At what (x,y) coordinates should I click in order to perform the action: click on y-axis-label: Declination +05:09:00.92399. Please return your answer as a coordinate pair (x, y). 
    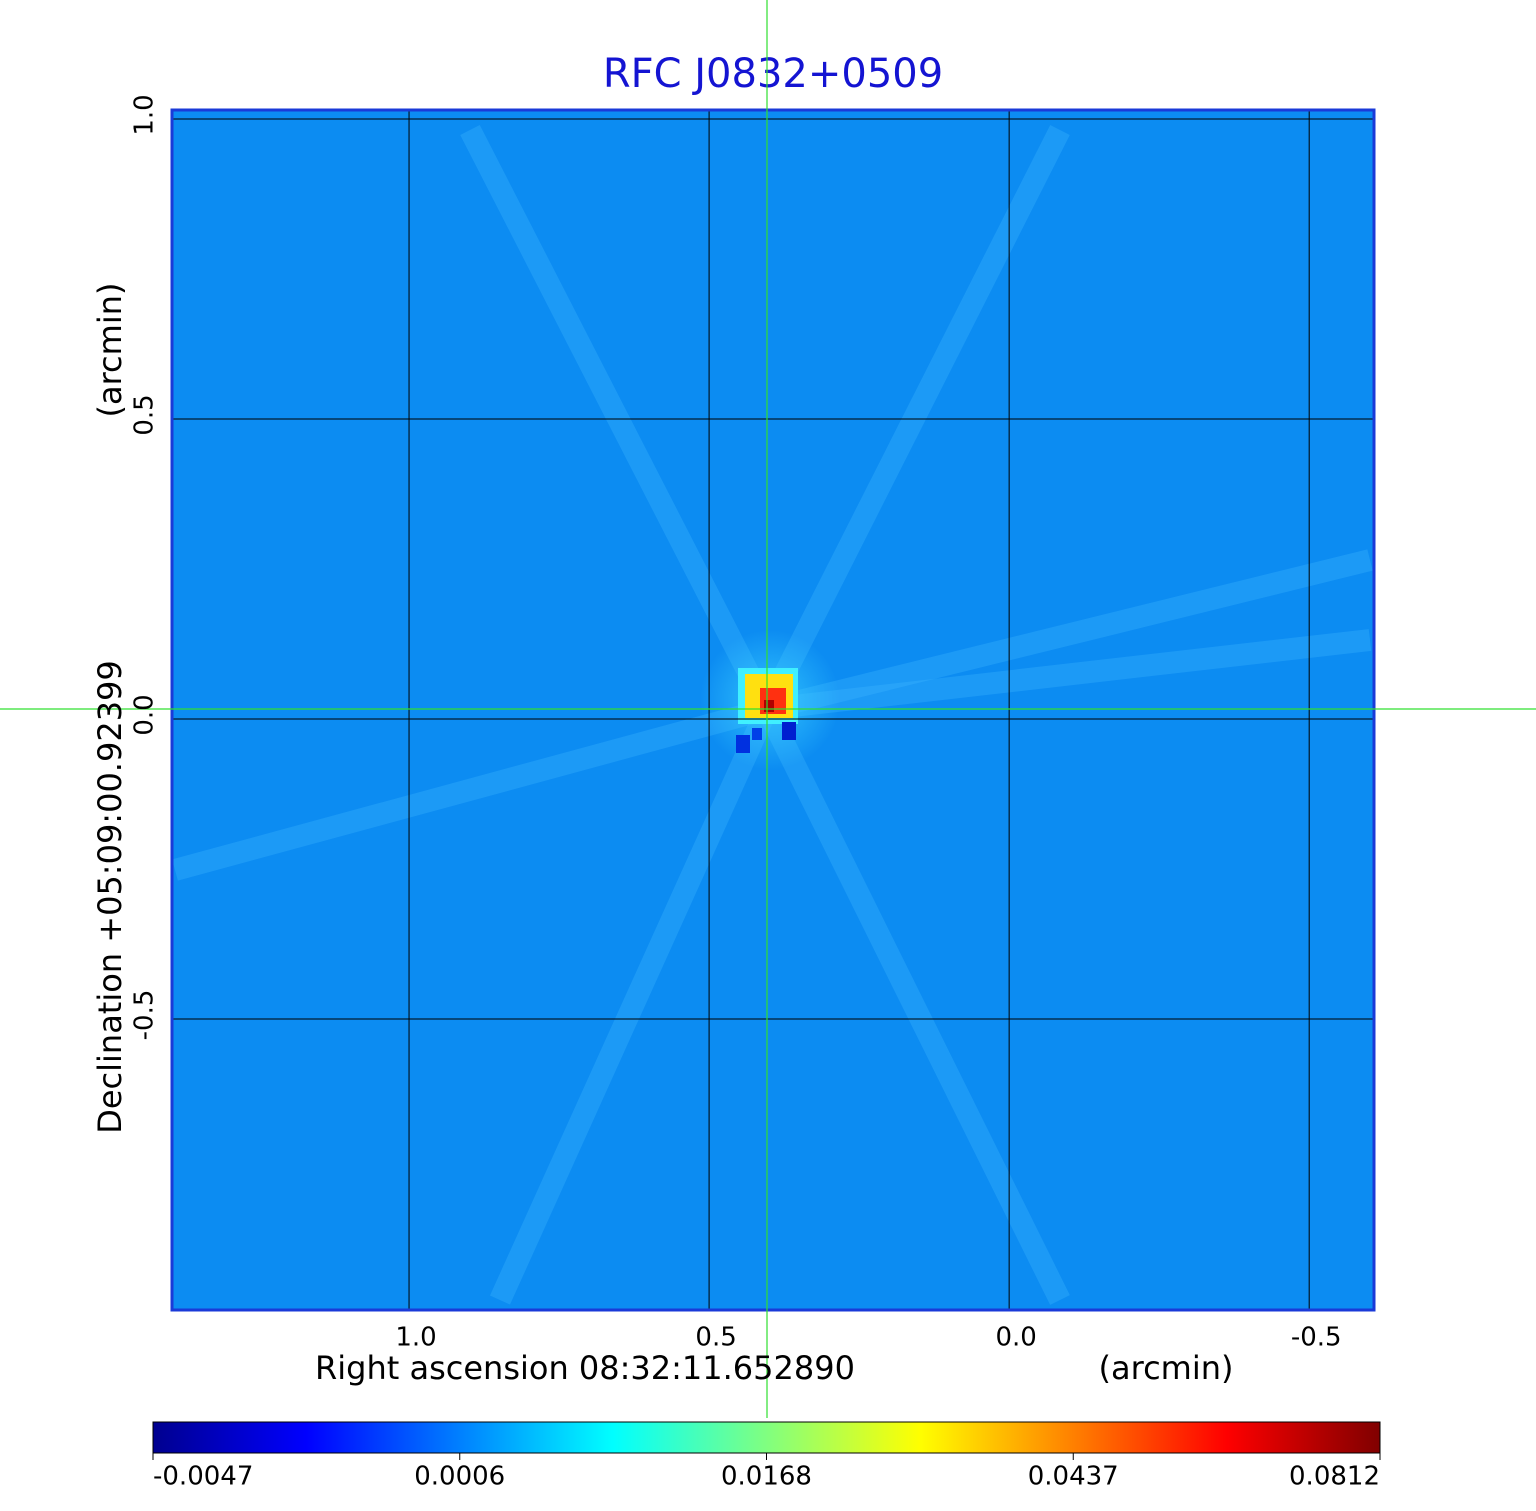
    Looking at the image, I should click on (110, 897).